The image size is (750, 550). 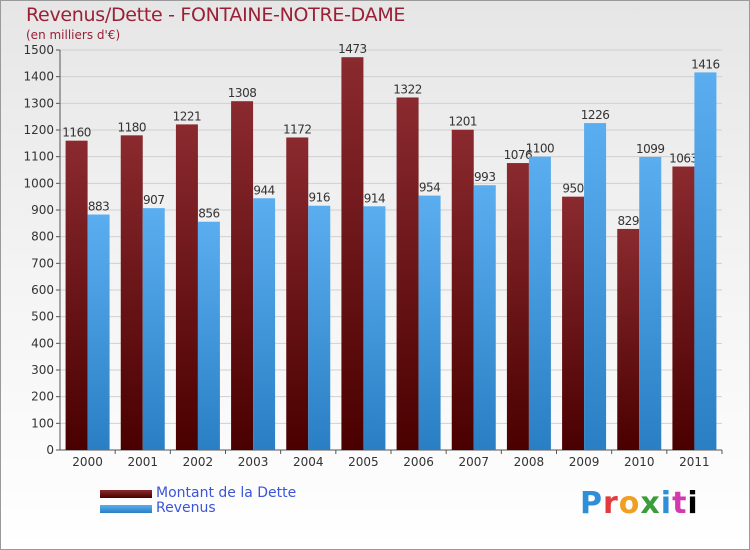 What do you see at coordinates (242, 93) in the screenshot?
I see `data-label: 1308` at bounding box center [242, 93].